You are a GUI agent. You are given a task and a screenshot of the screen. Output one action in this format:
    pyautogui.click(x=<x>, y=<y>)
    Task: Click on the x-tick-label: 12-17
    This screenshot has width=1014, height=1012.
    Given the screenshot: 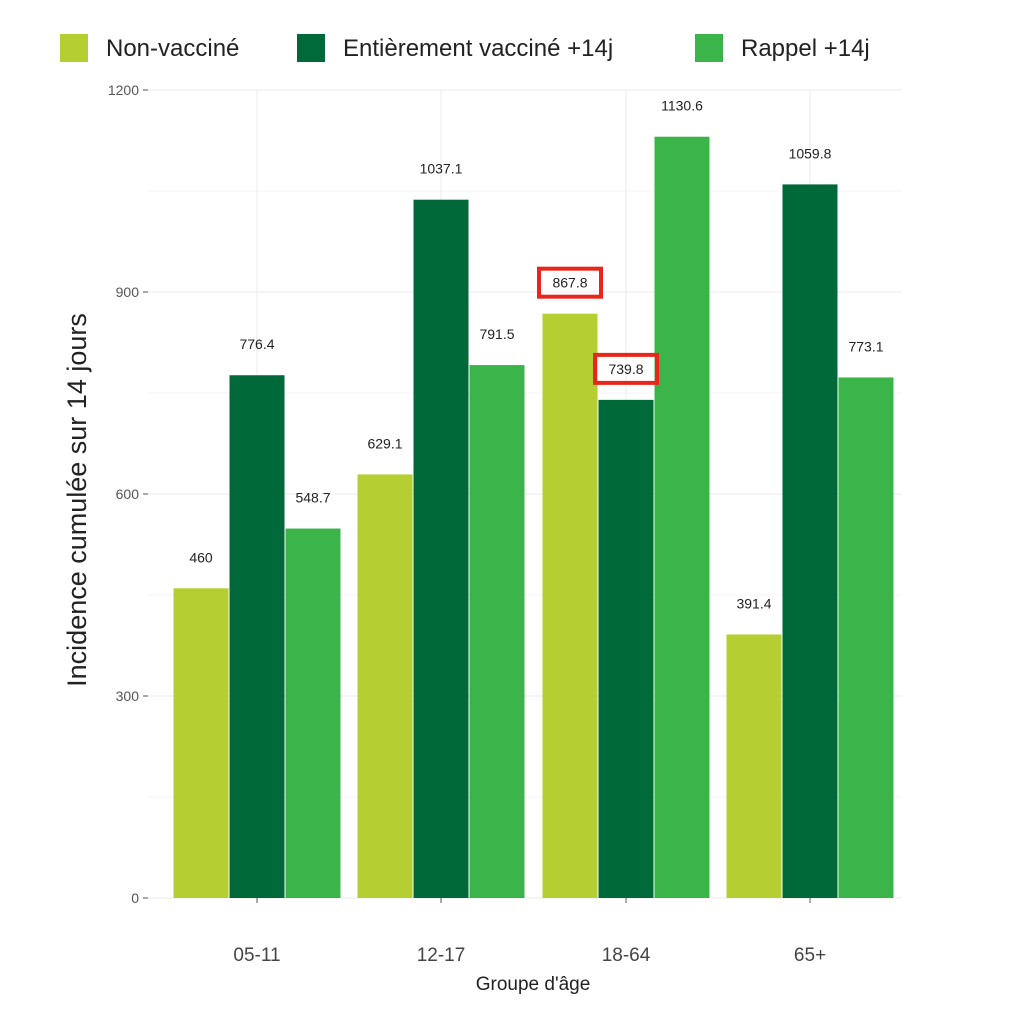 What is the action you would take?
    pyautogui.click(x=441, y=955)
    